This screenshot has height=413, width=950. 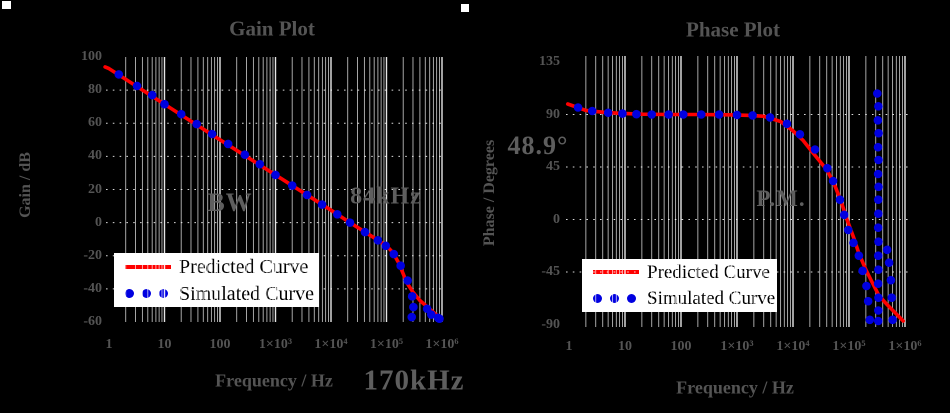 What do you see at coordinates (550, 324) in the screenshot?
I see `y-tick-label: -90` at bounding box center [550, 324].